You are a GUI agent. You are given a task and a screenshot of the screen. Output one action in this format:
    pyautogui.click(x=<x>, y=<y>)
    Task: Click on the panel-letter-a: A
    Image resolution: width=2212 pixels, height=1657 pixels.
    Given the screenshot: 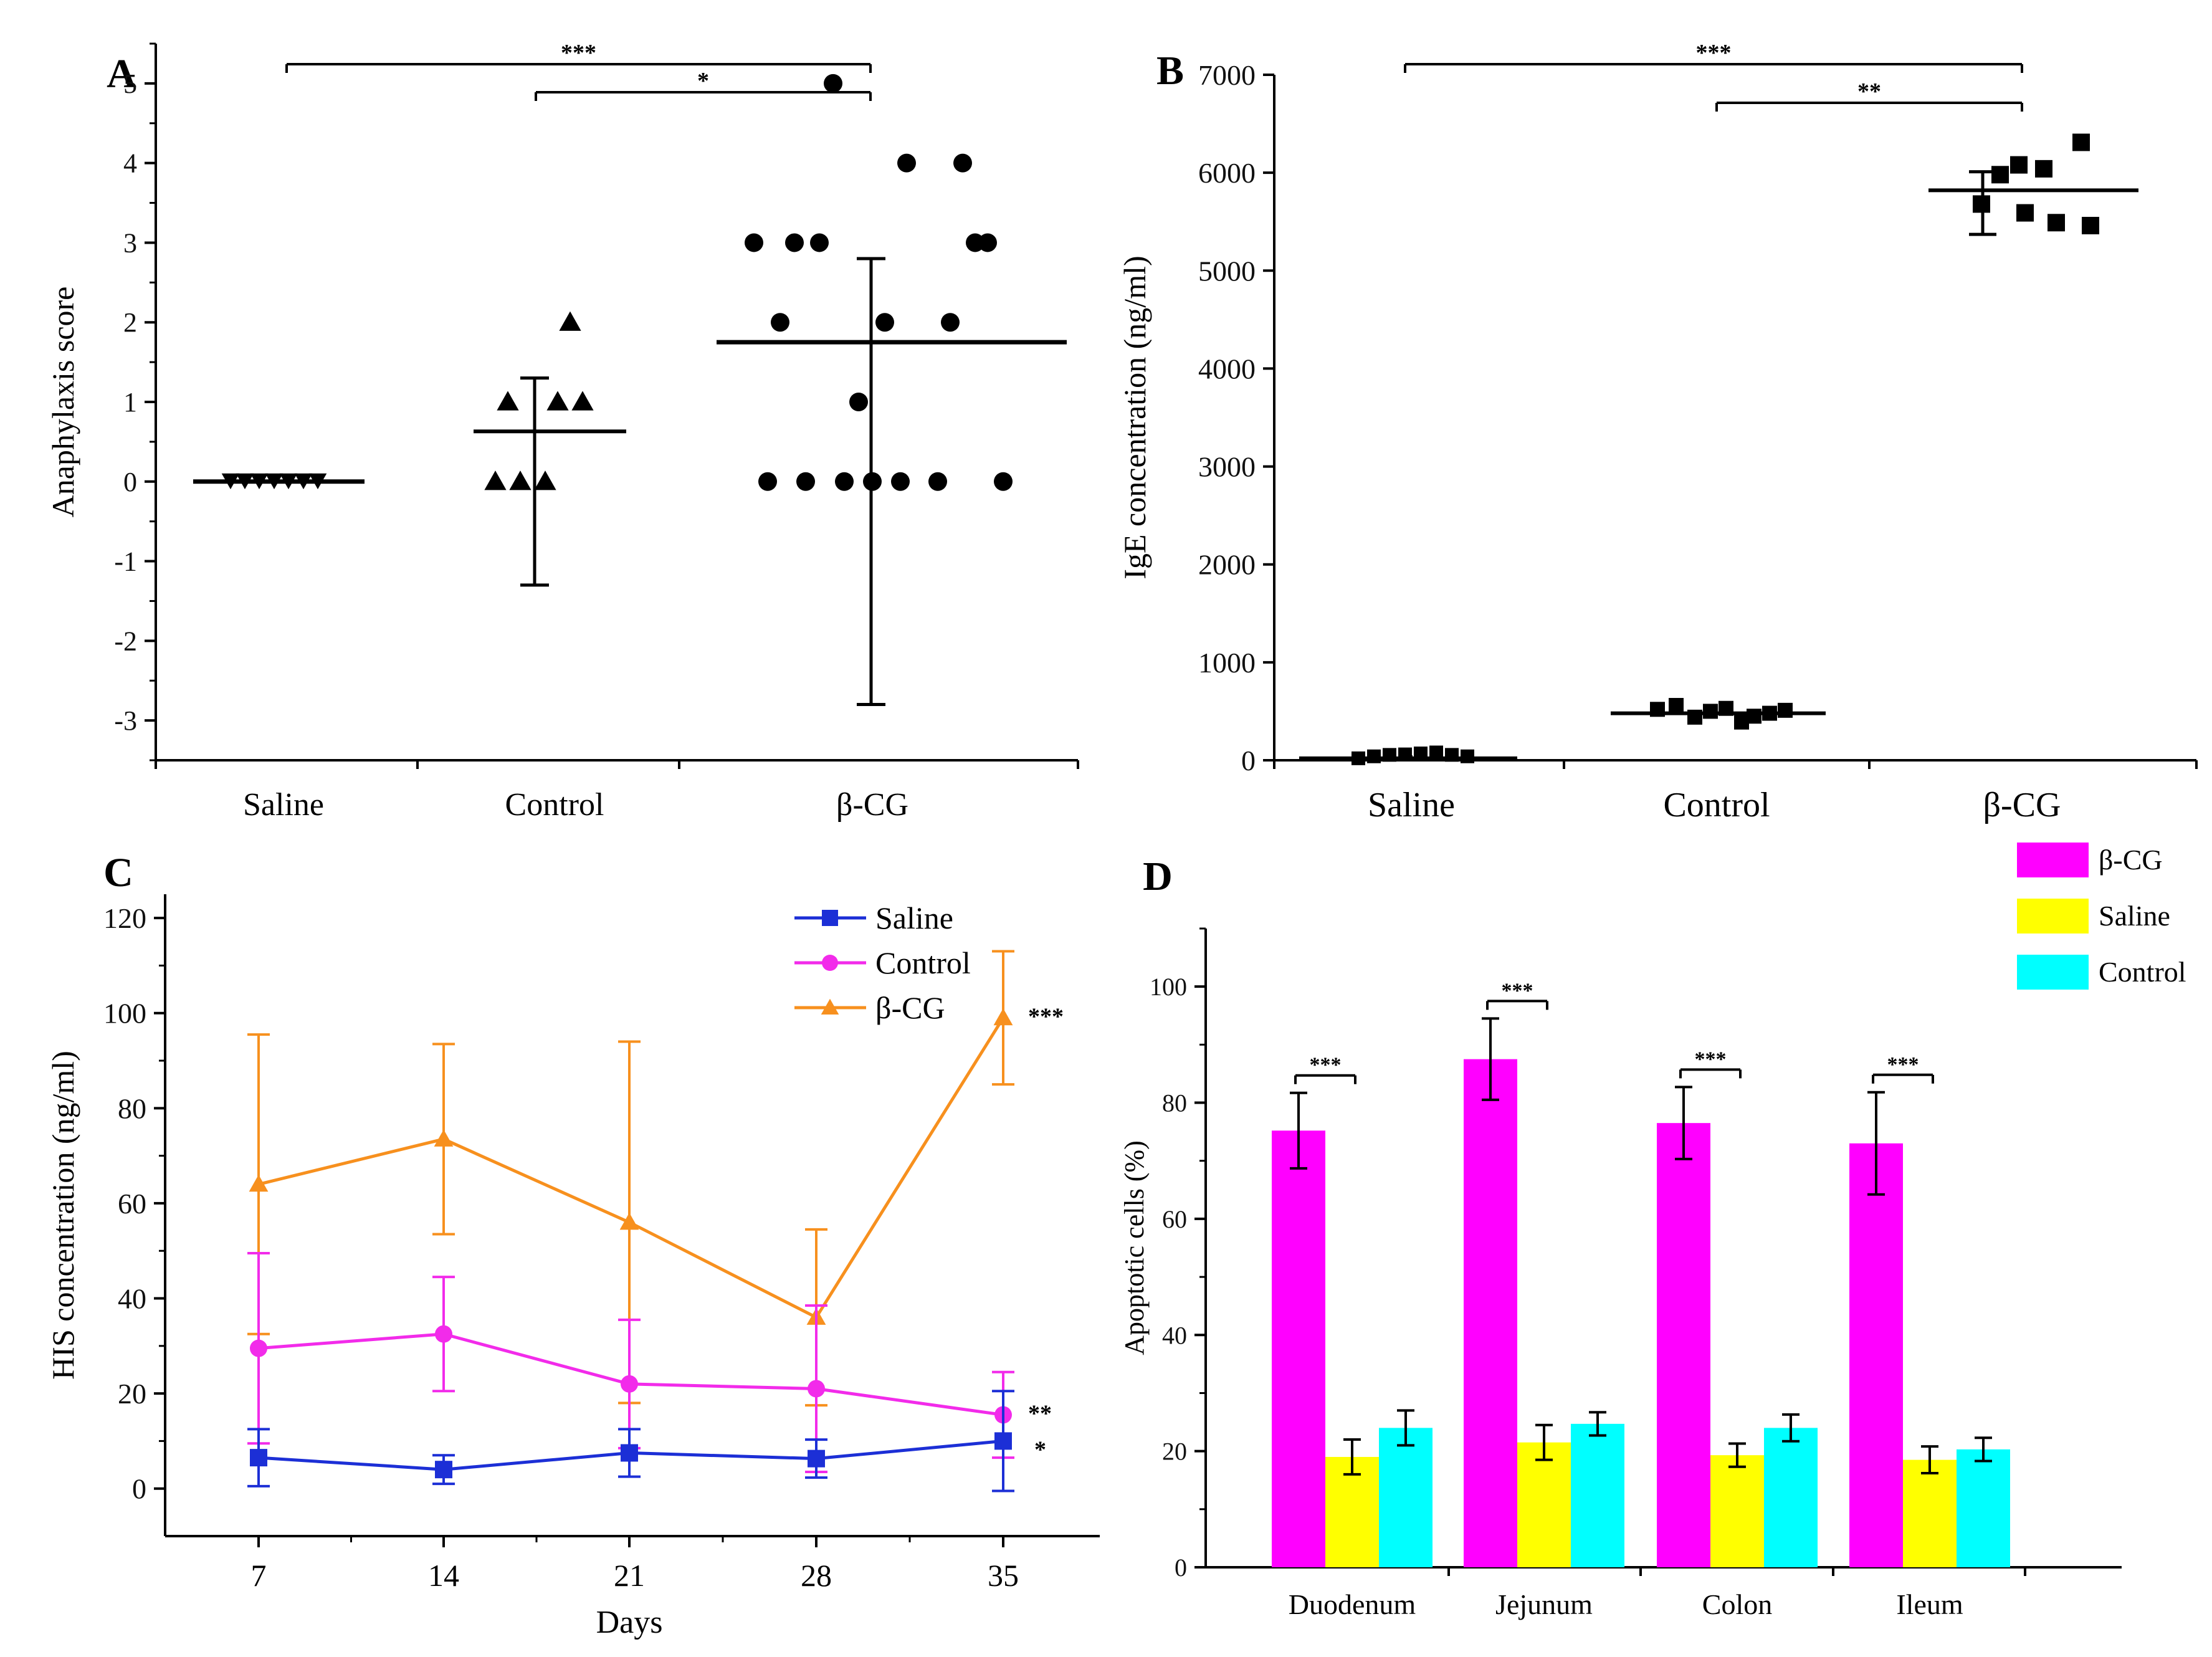 What is the action you would take?
    pyautogui.click(x=121, y=74)
    